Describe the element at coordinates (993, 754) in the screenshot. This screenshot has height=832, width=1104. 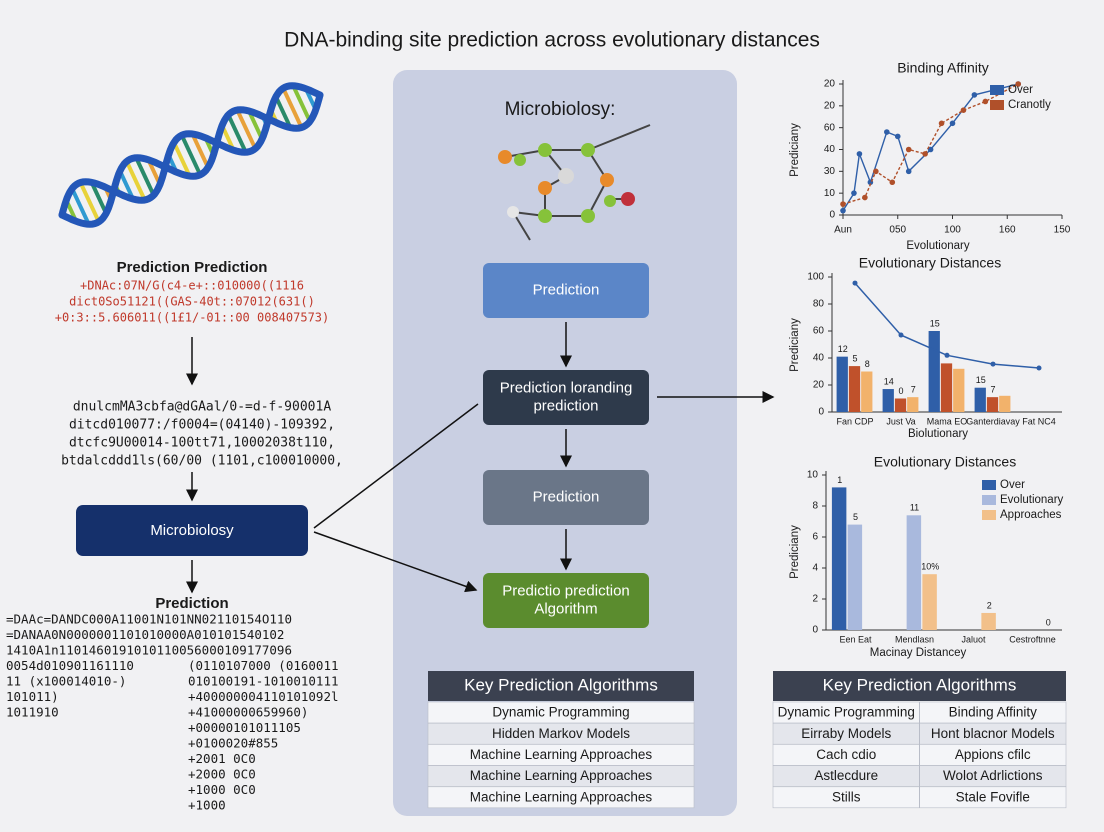
I see `table-cell: Appions cfilc` at that location.